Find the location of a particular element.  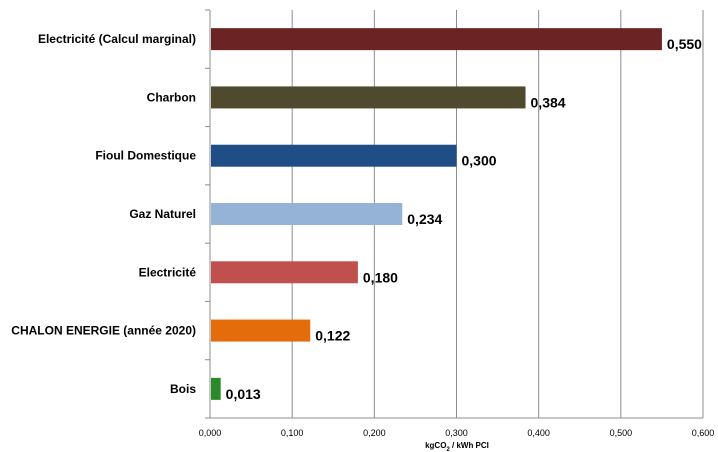

value-label: 0,180 is located at coordinates (380, 277).